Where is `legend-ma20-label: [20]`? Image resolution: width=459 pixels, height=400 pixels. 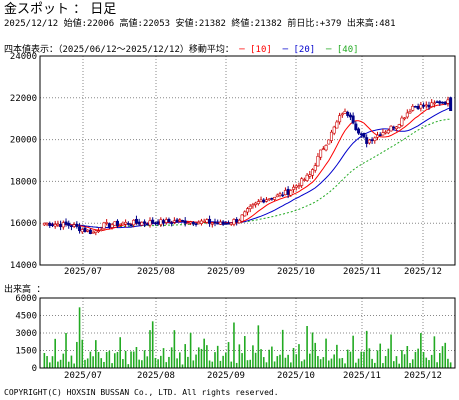 legend-ma20-label: [20] is located at coordinates (304, 50).